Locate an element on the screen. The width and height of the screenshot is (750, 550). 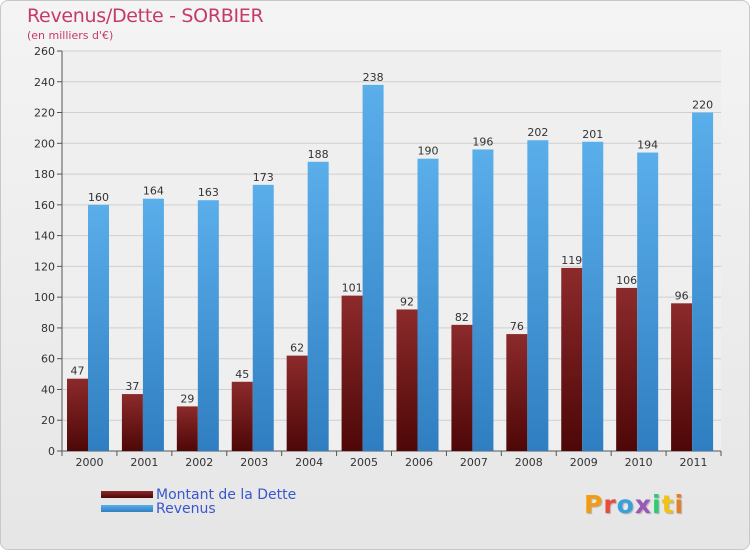
data-label-revenus: 163 is located at coordinates (208, 192).